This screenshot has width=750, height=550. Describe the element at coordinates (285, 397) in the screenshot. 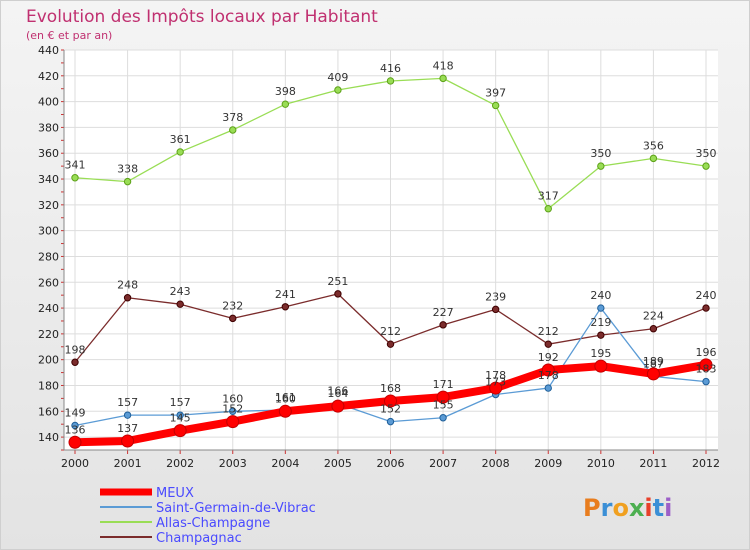

I see `data-label: 161` at that location.